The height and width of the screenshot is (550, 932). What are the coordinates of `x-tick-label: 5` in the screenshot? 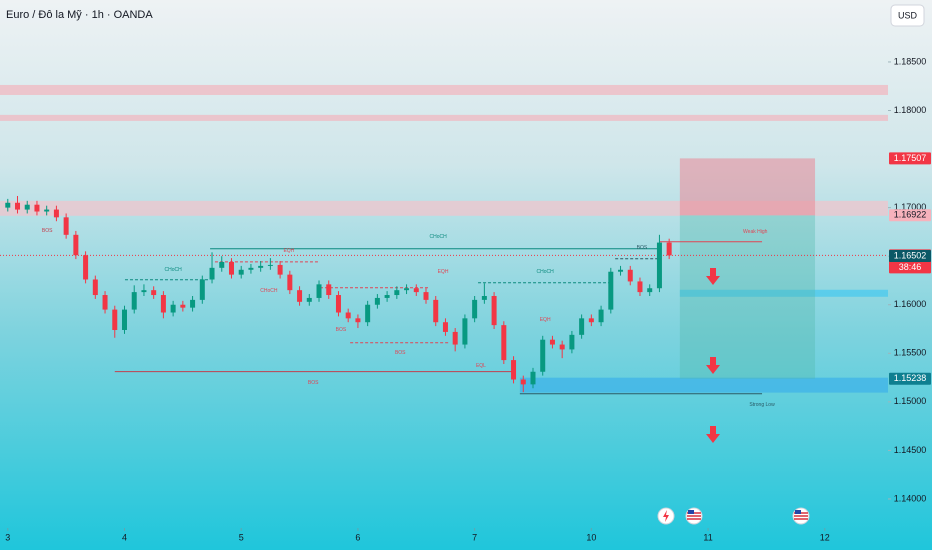 It's located at (241, 537).